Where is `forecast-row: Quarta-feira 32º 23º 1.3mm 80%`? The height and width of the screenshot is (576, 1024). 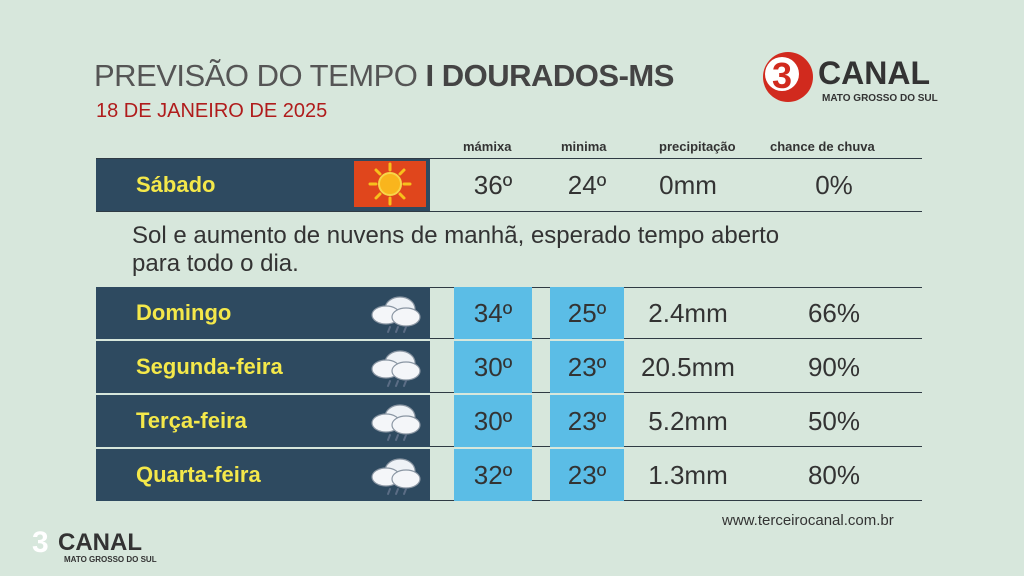
forecast-row: Quarta-feira 32º 23º 1.3mm 80% is located at coordinates (509, 475).